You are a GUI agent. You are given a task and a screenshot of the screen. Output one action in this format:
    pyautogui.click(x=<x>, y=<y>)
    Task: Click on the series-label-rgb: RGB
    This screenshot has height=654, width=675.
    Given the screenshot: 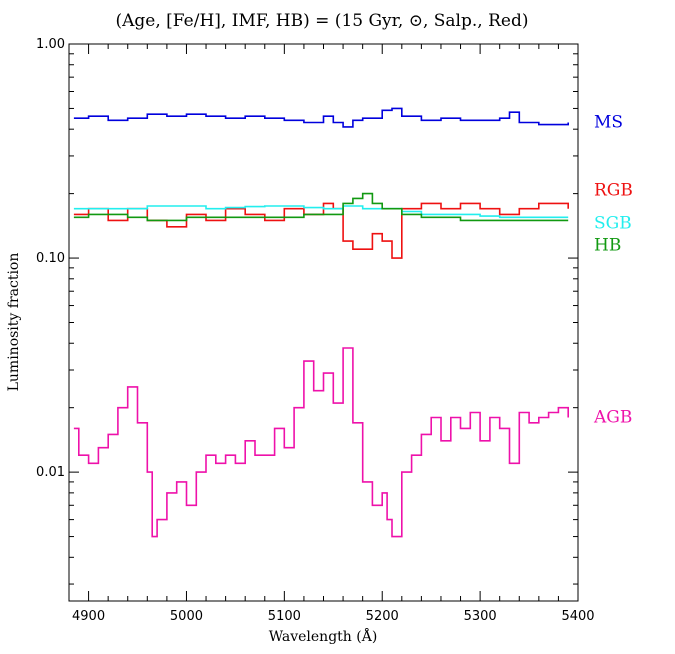 What is the action you would take?
    pyautogui.click(x=613, y=191)
    